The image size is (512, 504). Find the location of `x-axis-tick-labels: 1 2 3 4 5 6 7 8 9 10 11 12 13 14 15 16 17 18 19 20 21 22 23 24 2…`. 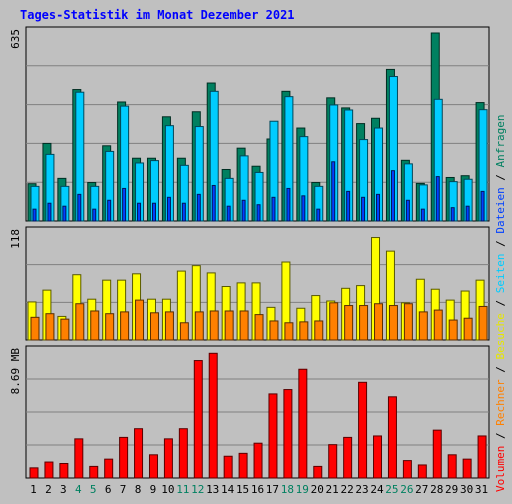

x-axis-tick-labels: 1 2 3 4 5 6 7 8 9 10 11 12 13 14 15 16 17 18 19 20 21 22 23 24 2… is located at coordinates (259, 489).